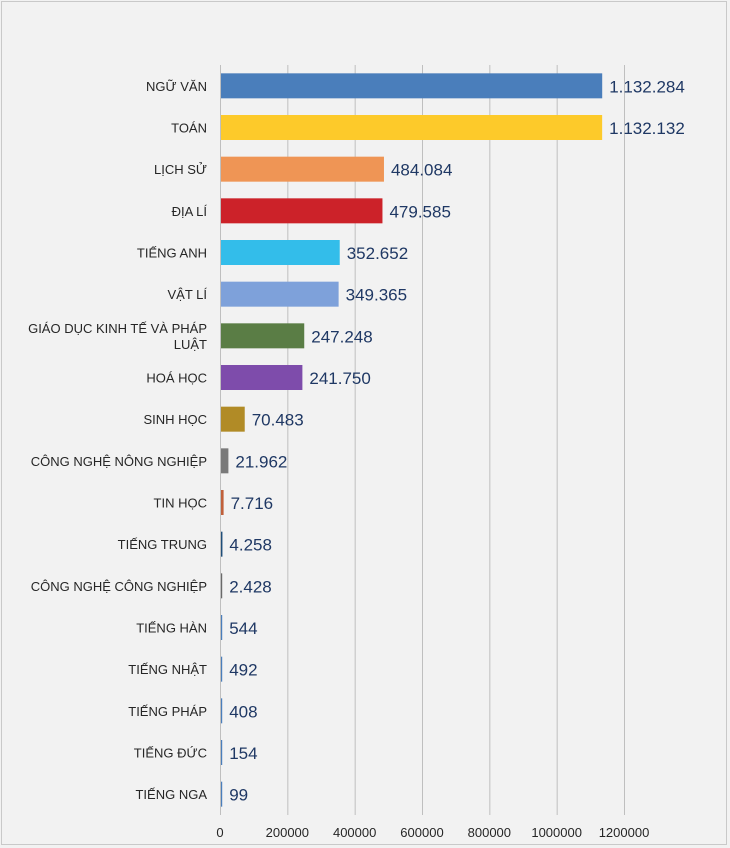  What do you see at coordinates (647, 86) in the screenshot?
I see `value-label: 1.132.284` at bounding box center [647, 86].